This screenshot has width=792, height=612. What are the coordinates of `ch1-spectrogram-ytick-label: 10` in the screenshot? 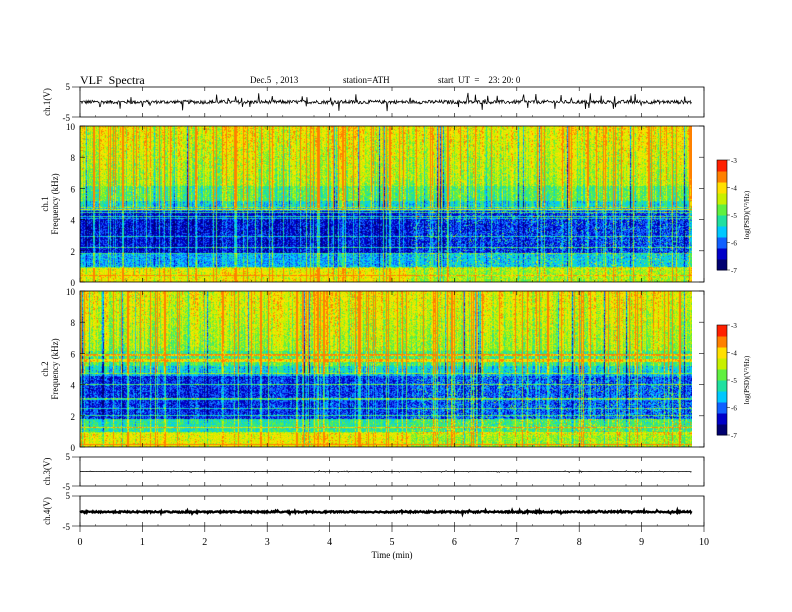 It's located at (71, 127).